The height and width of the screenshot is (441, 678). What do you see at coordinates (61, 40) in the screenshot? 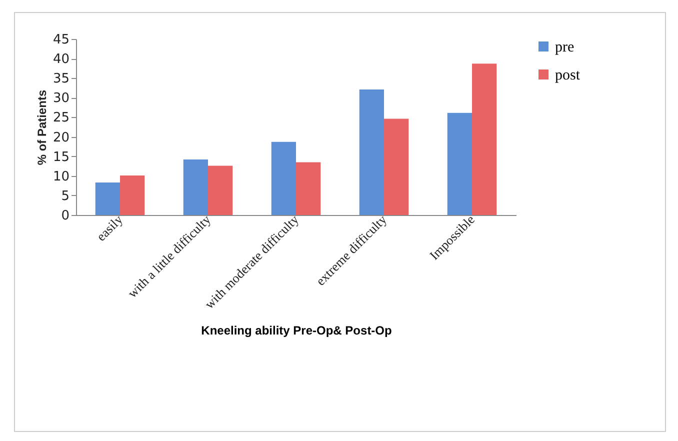
I see `y-tick-label: 45` at bounding box center [61, 40].